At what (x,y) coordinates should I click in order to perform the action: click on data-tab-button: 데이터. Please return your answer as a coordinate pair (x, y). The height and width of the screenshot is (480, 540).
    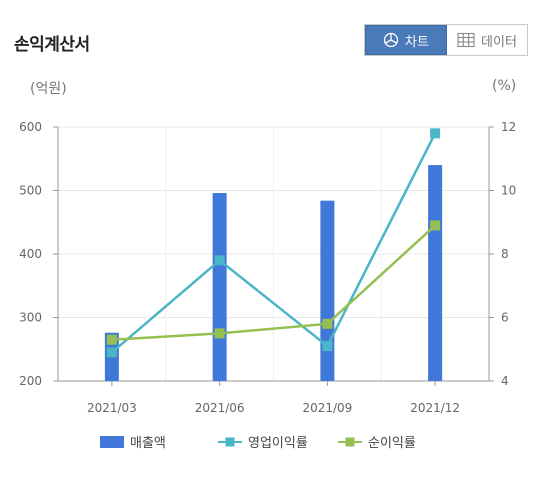
    Looking at the image, I should click on (487, 40).